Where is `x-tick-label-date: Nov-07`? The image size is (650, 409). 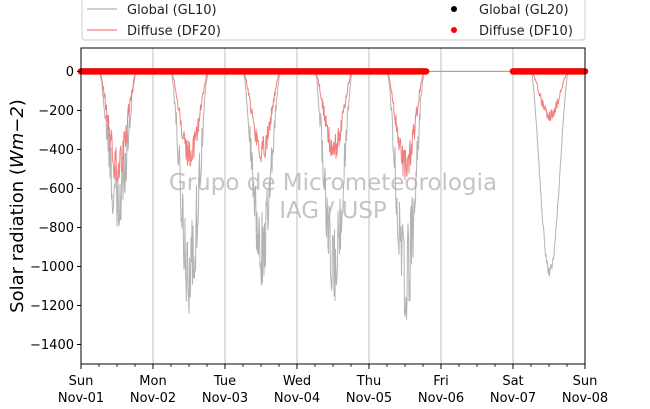
x-tick-label-date: Nov-07 is located at coordinates (513, 398).